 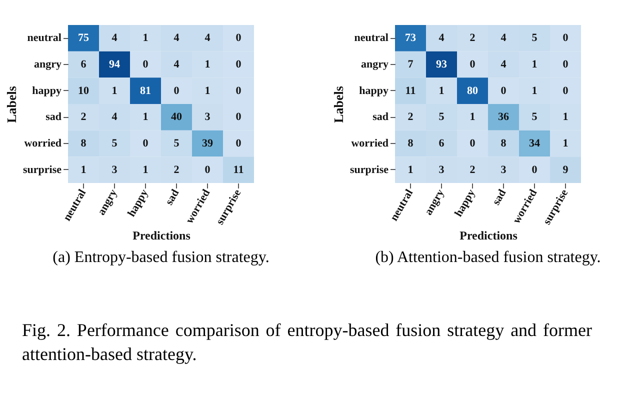 What do you see at coordinates (411, 64) in the screenshot?
I see `data-label: 7` at bounding box center [411, 64].